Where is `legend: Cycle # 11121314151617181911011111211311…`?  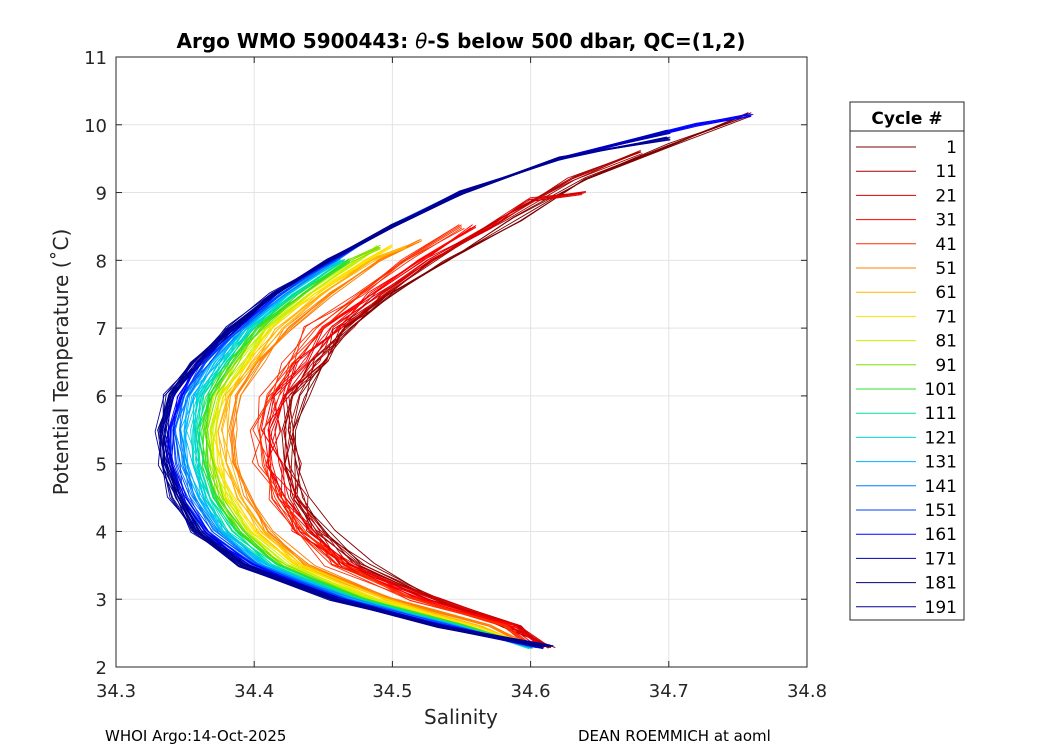 legend: Cycle # 11121314151617181911011111211311… is located at coordinates (907, 361).